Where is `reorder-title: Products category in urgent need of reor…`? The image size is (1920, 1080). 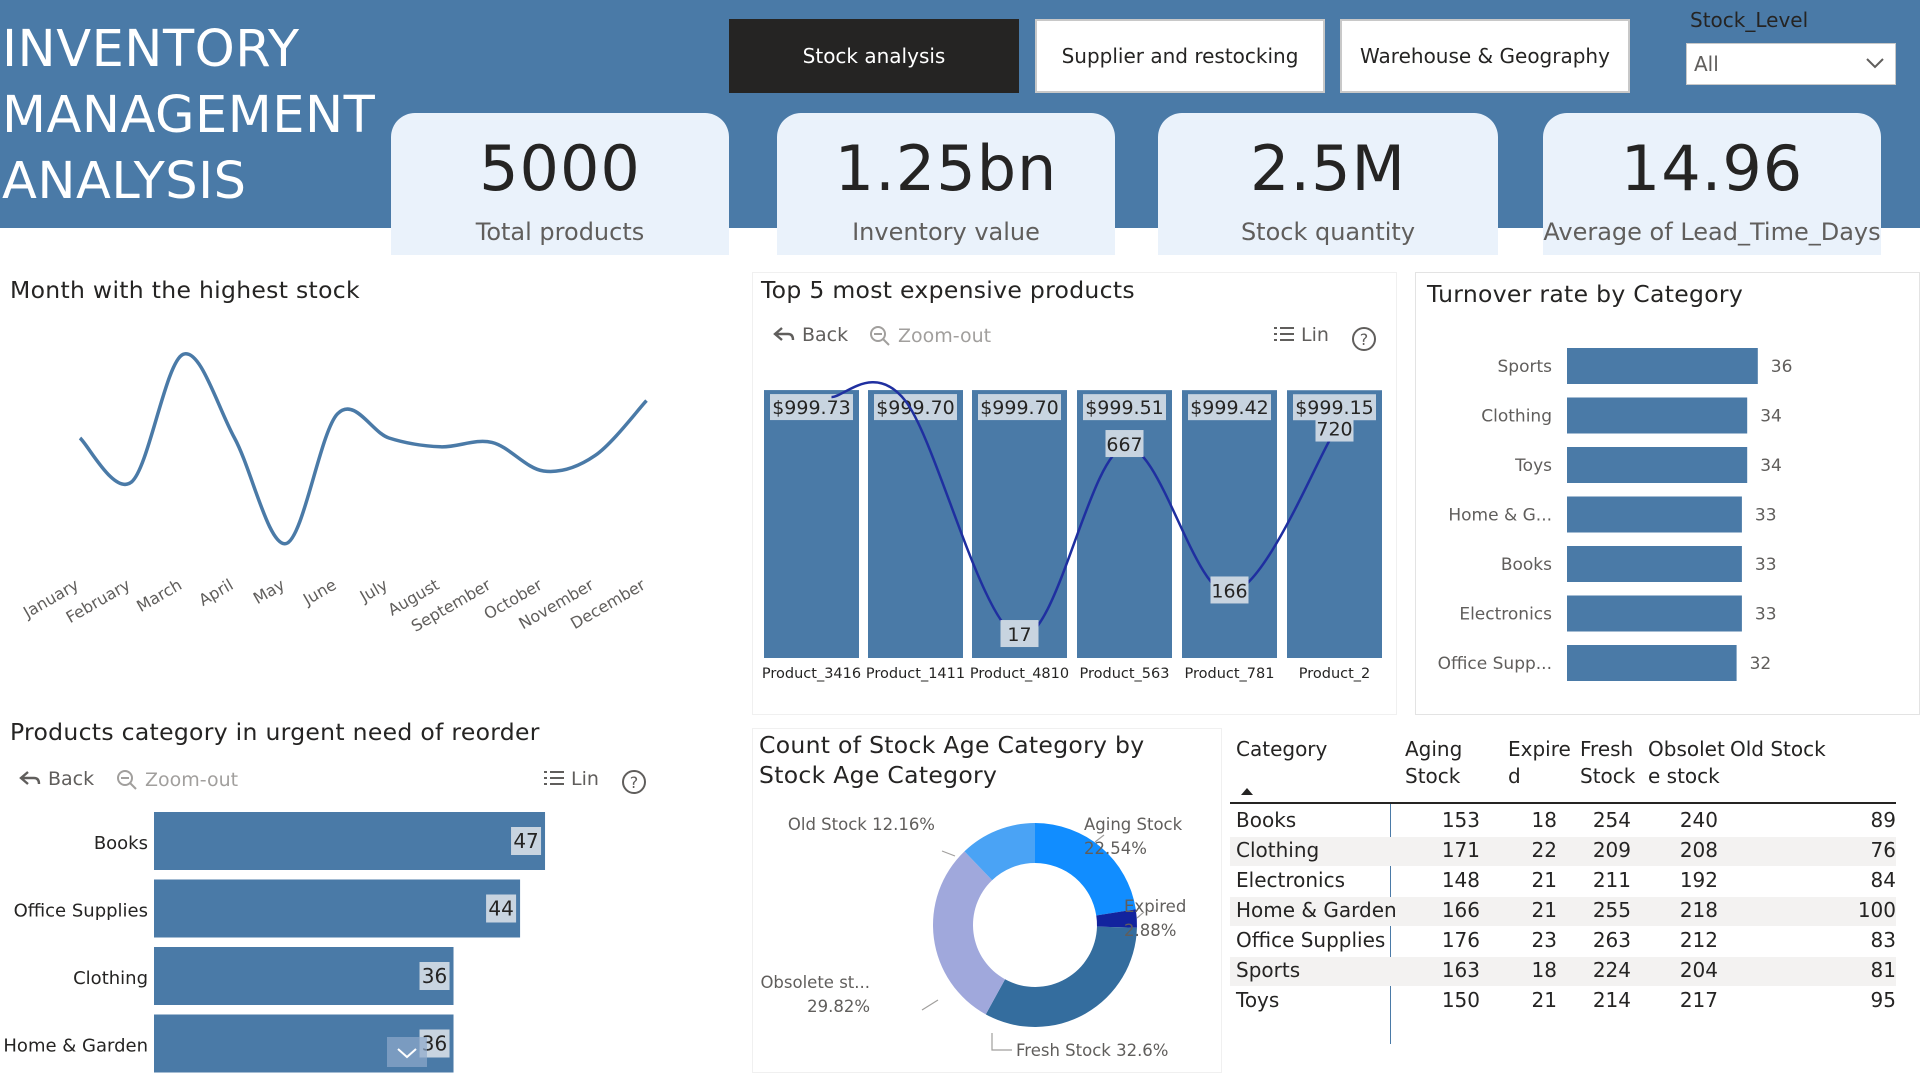 reorder-title: Products category in urgent need of reor… is located at coordinates (275, 732).